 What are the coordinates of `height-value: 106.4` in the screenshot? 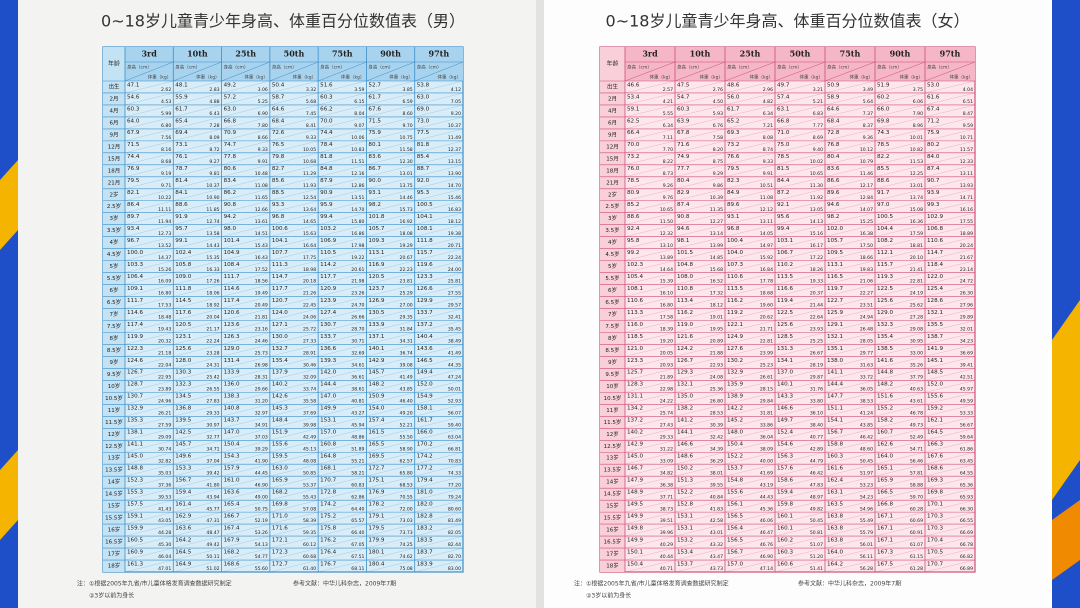 It's located at (135, 277).